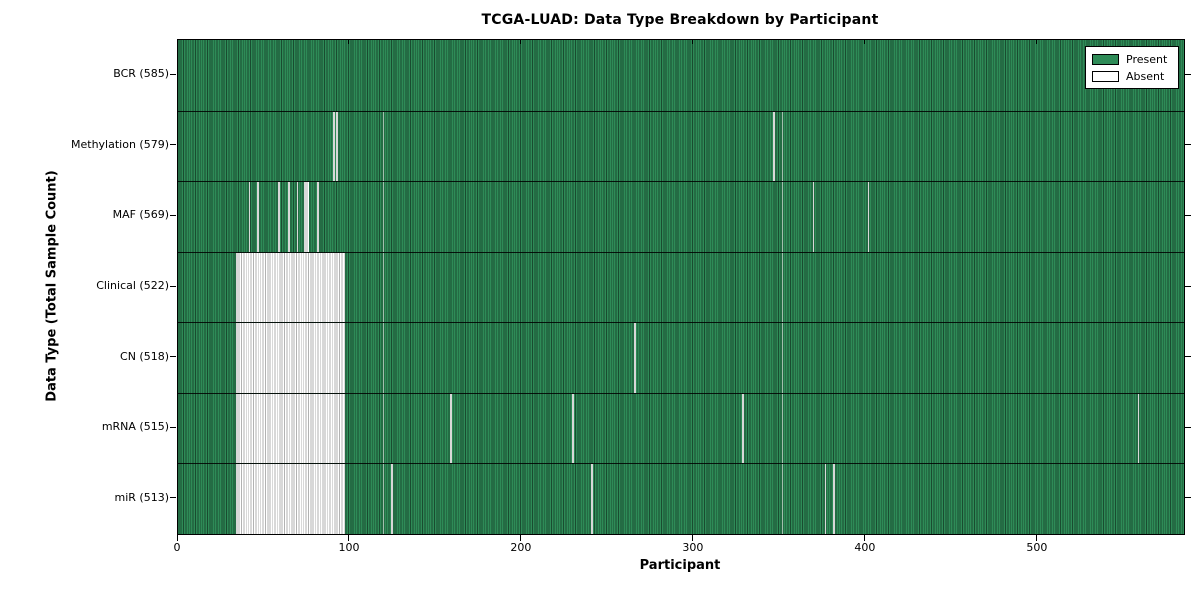 The image size is (1200, 600). Describe the element at coordinates (865, 547) in the screenshot. I see `x-tick-label-400: 400` at that location.